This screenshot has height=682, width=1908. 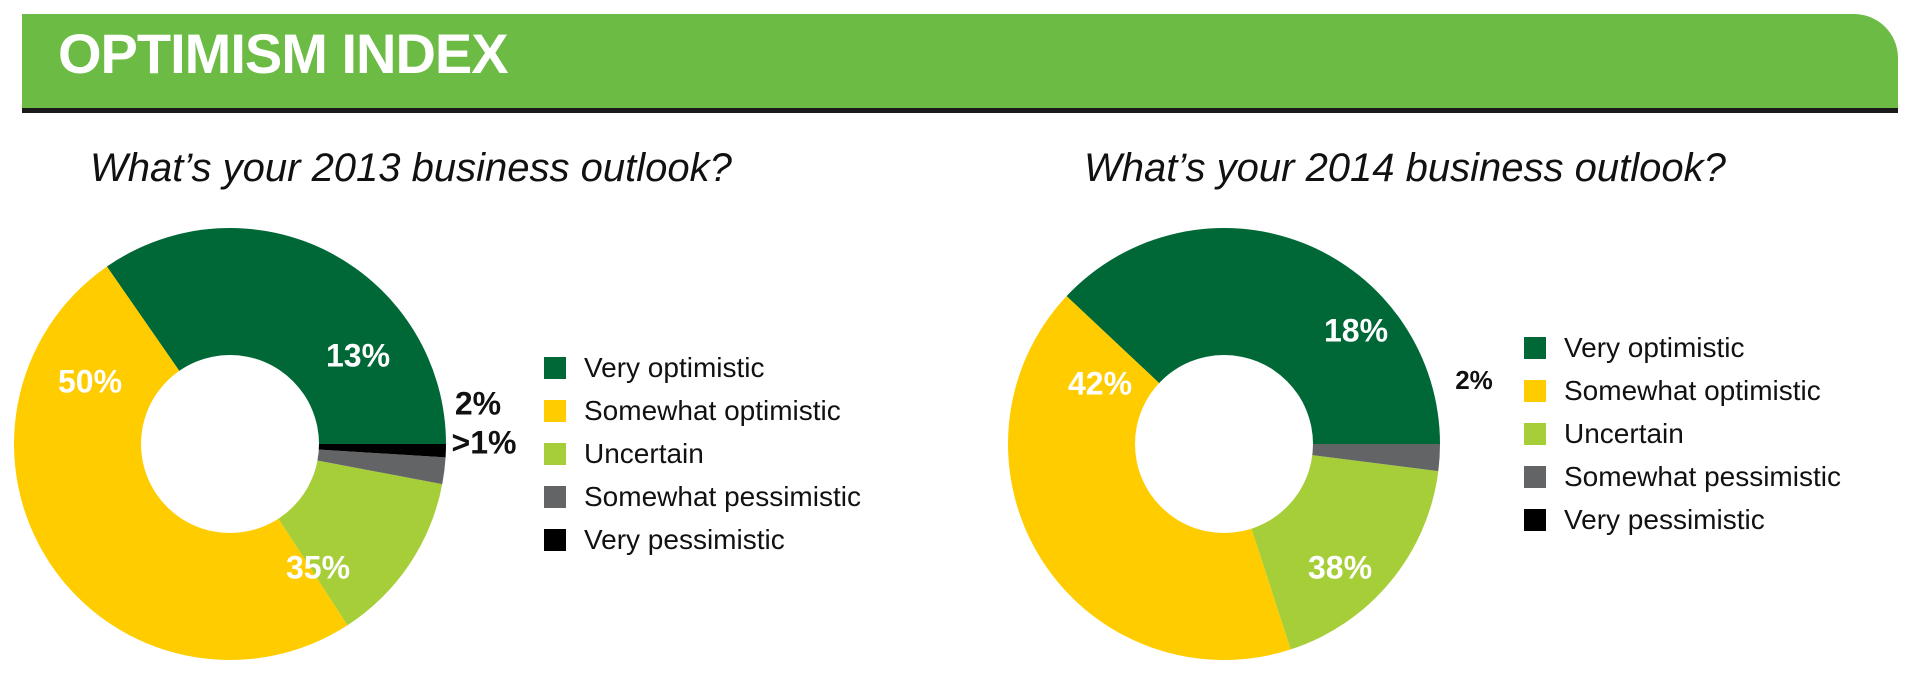 I want to click on data-label: 50%, so click(x=90, y=381).